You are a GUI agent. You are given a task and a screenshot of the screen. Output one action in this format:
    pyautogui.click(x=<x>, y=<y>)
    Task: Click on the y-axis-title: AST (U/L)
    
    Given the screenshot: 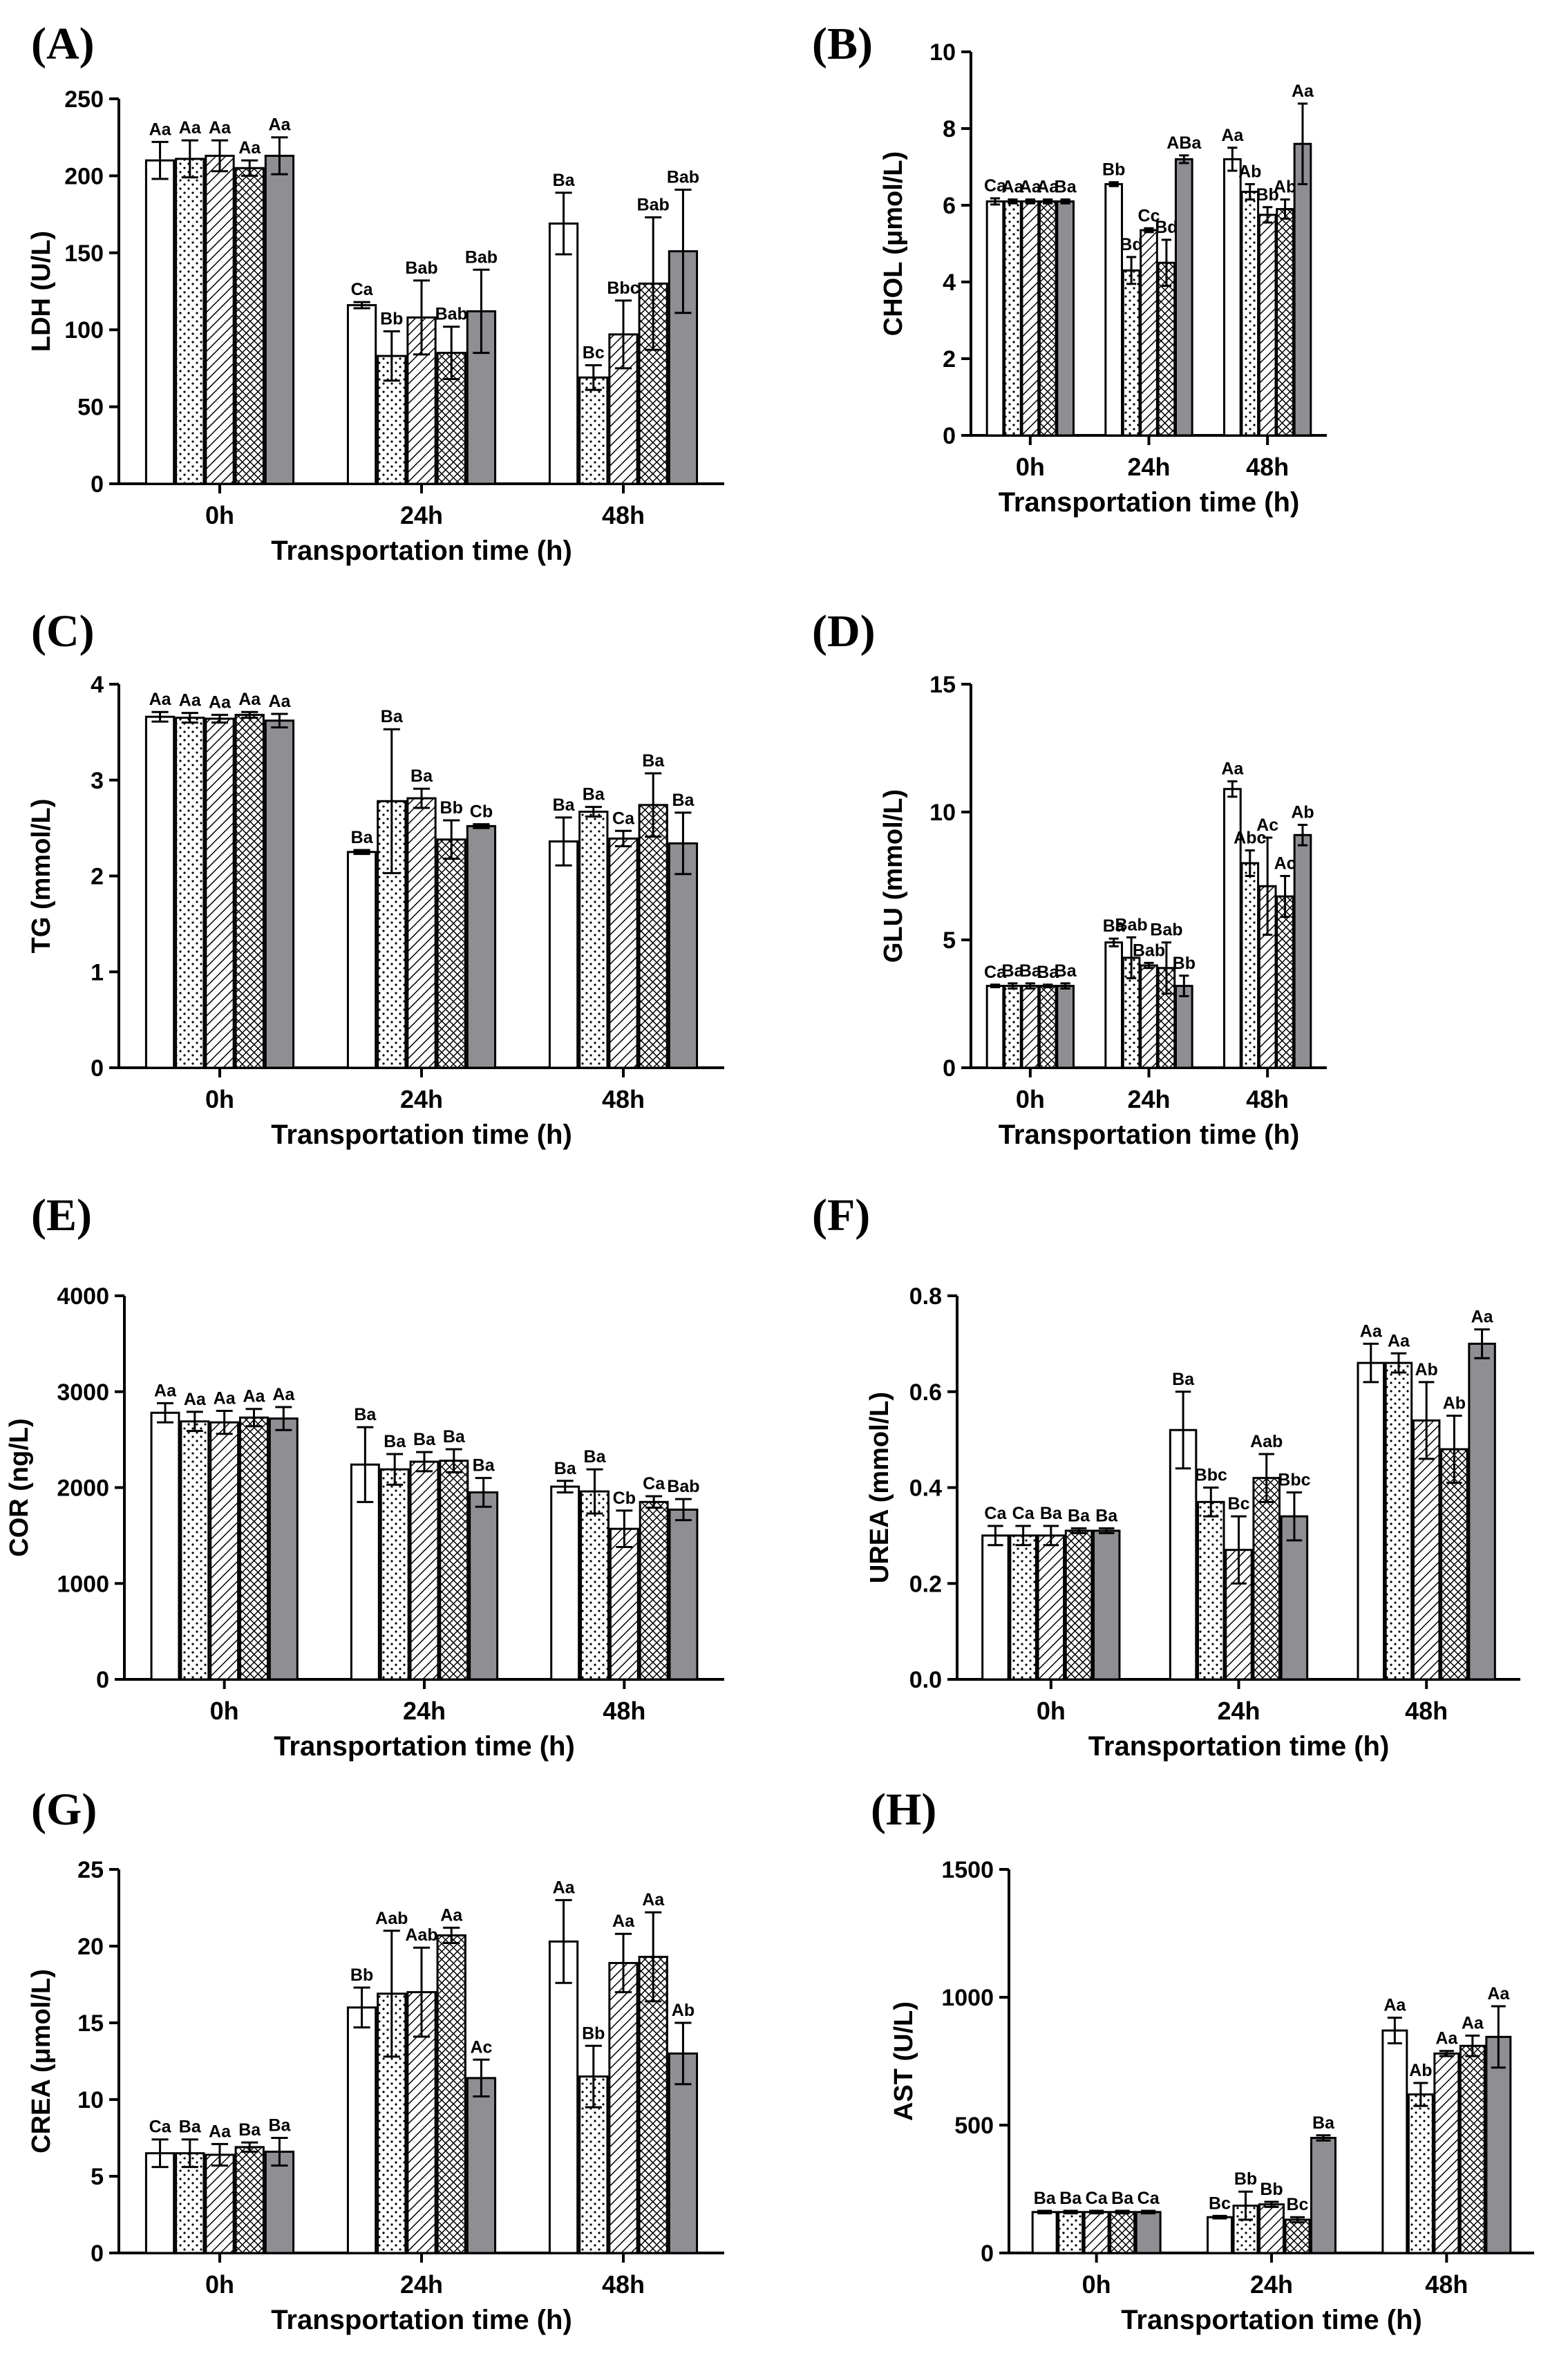 What is the action you would take?
    pyautogui.click(x=903, y=2061)
    